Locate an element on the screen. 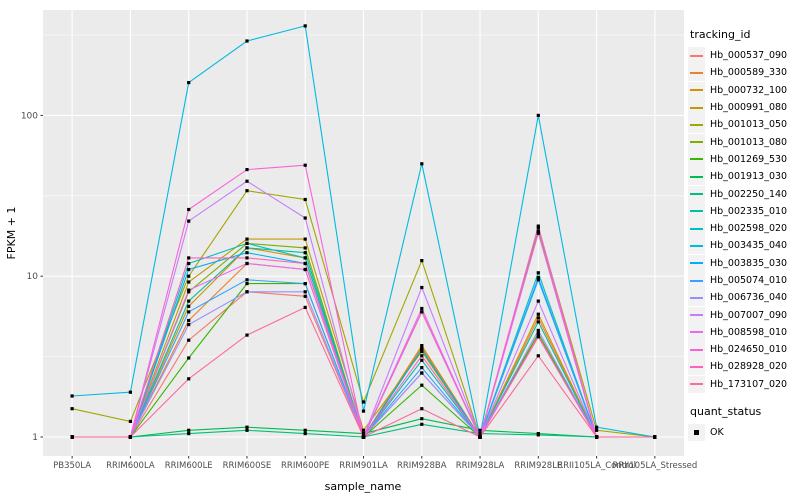 This screenshot has width=800, height=500. legend-item-label: OK is located at coordinates (717, 433).